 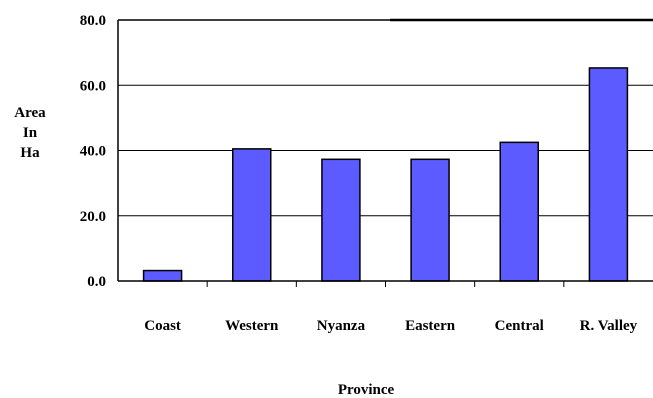 I want to click on y-tick-label: 40.0, so click(x=93, y=152).